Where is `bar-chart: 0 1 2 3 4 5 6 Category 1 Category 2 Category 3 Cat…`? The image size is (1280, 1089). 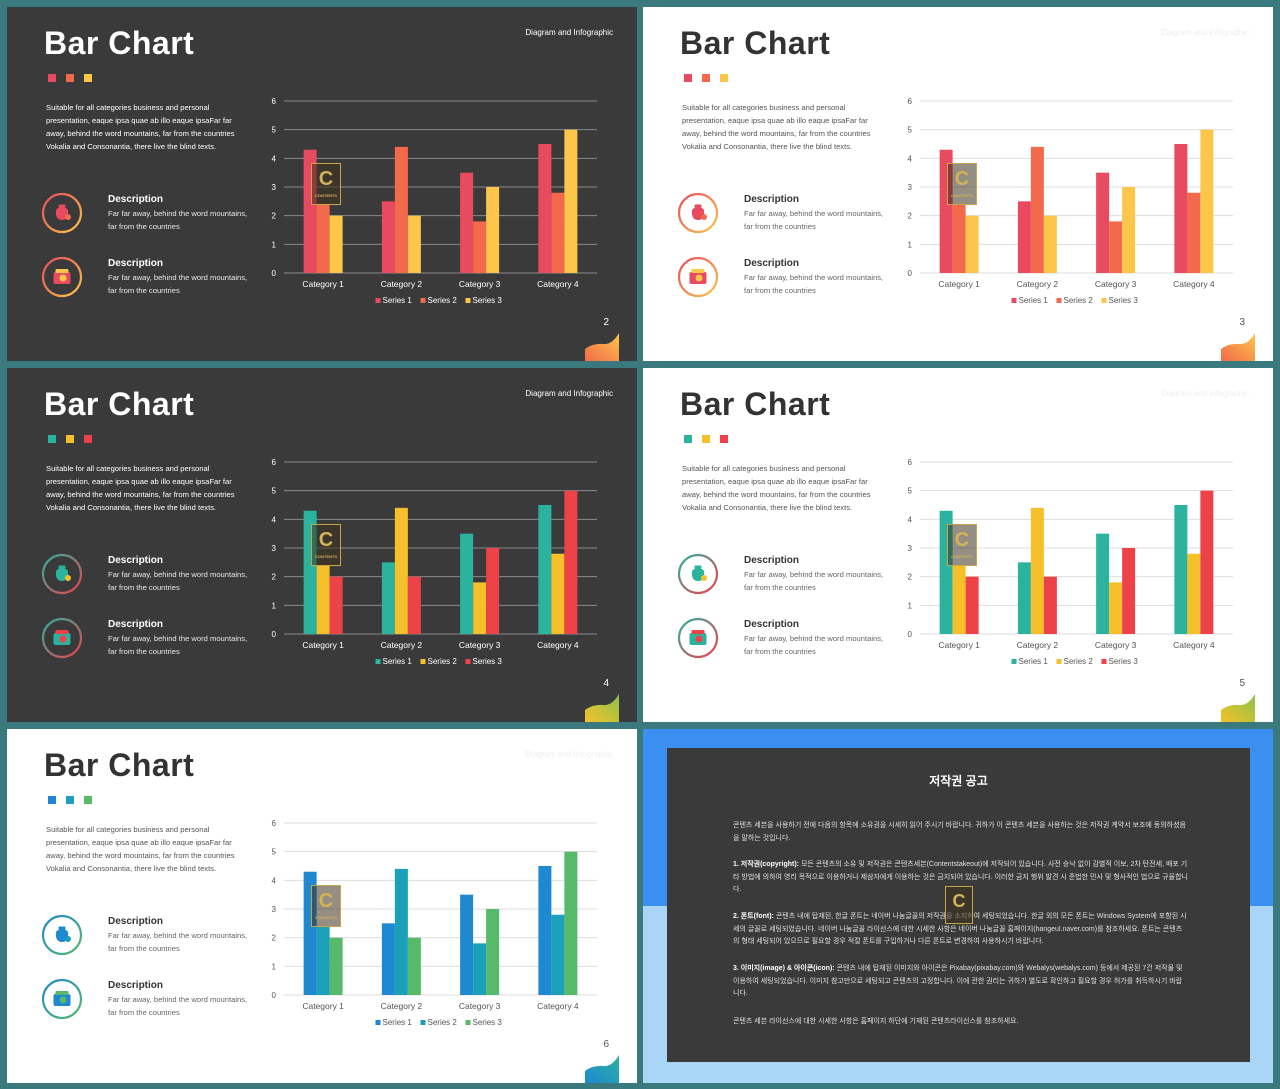 bar-chart: 0 1 2 3 4 5 6 Category 1 Category 2 Category 3 Cat… is located at coordinates (434, 562).